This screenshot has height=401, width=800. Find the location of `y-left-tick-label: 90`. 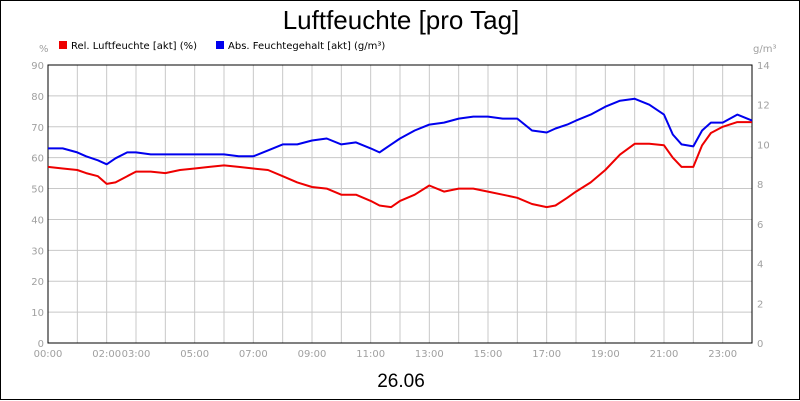

y-left-tick-label: 90 is located at coordinates (37, 66).